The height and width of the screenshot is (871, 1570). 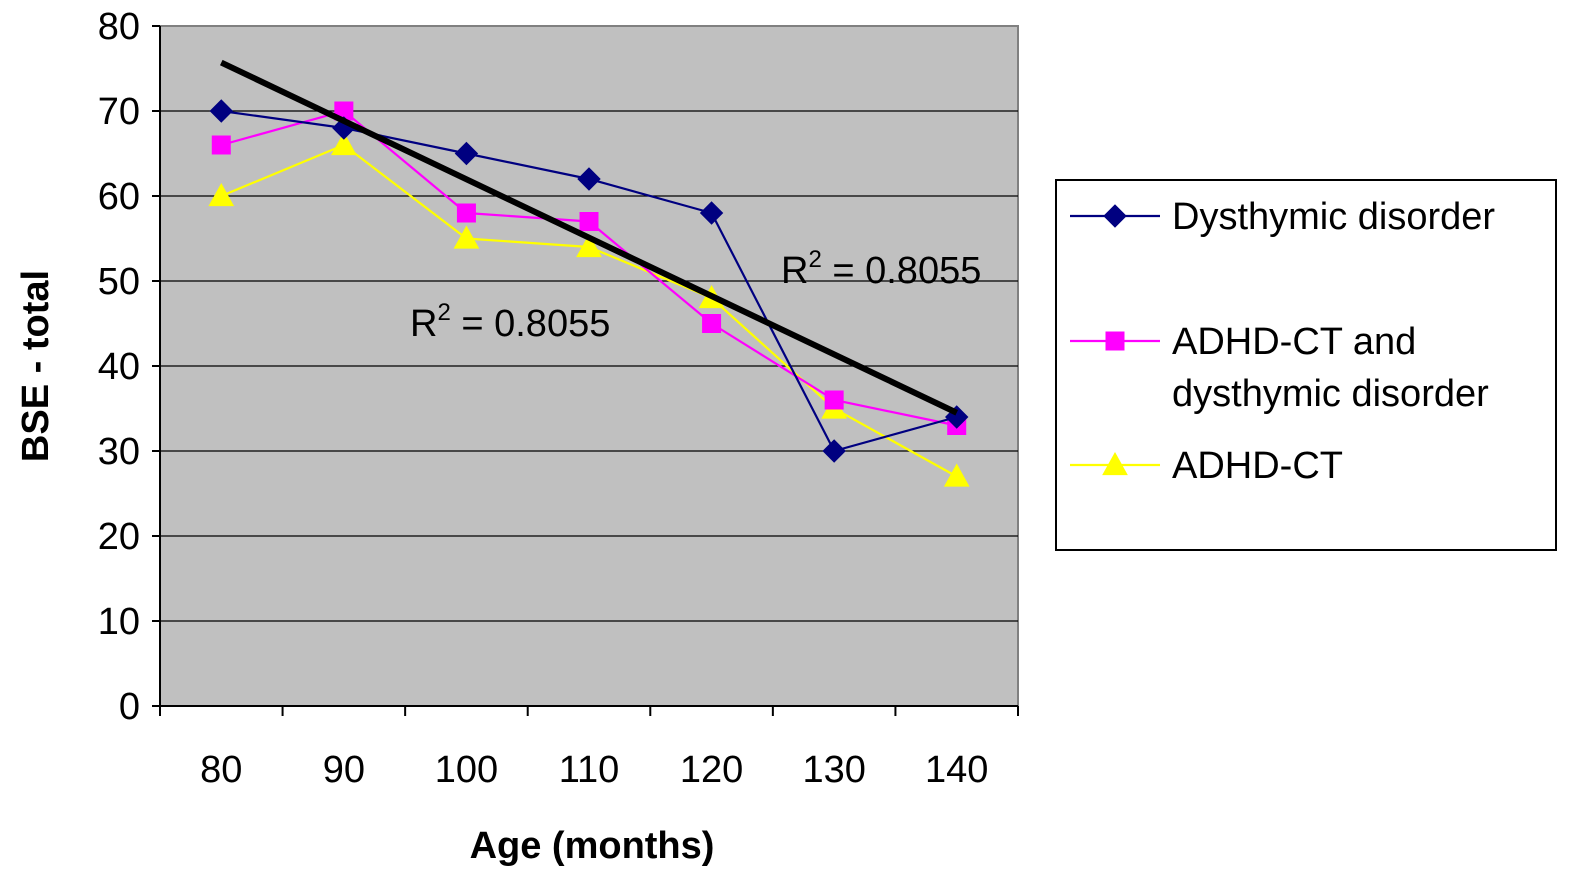 I want to click on legend-entry: ADHD-CT and dysthymic disorder, so click(x=1279, y=368).